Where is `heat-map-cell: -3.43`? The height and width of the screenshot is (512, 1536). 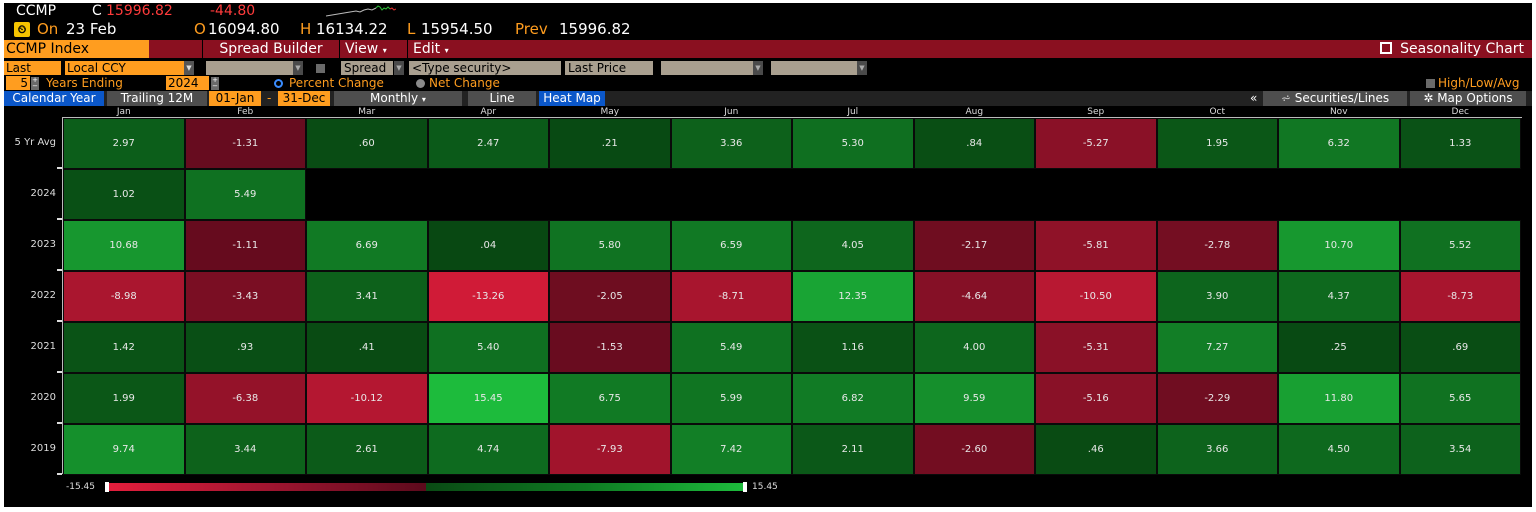 heat-map-cell: -3.43 is located at coordinates (245, 296).